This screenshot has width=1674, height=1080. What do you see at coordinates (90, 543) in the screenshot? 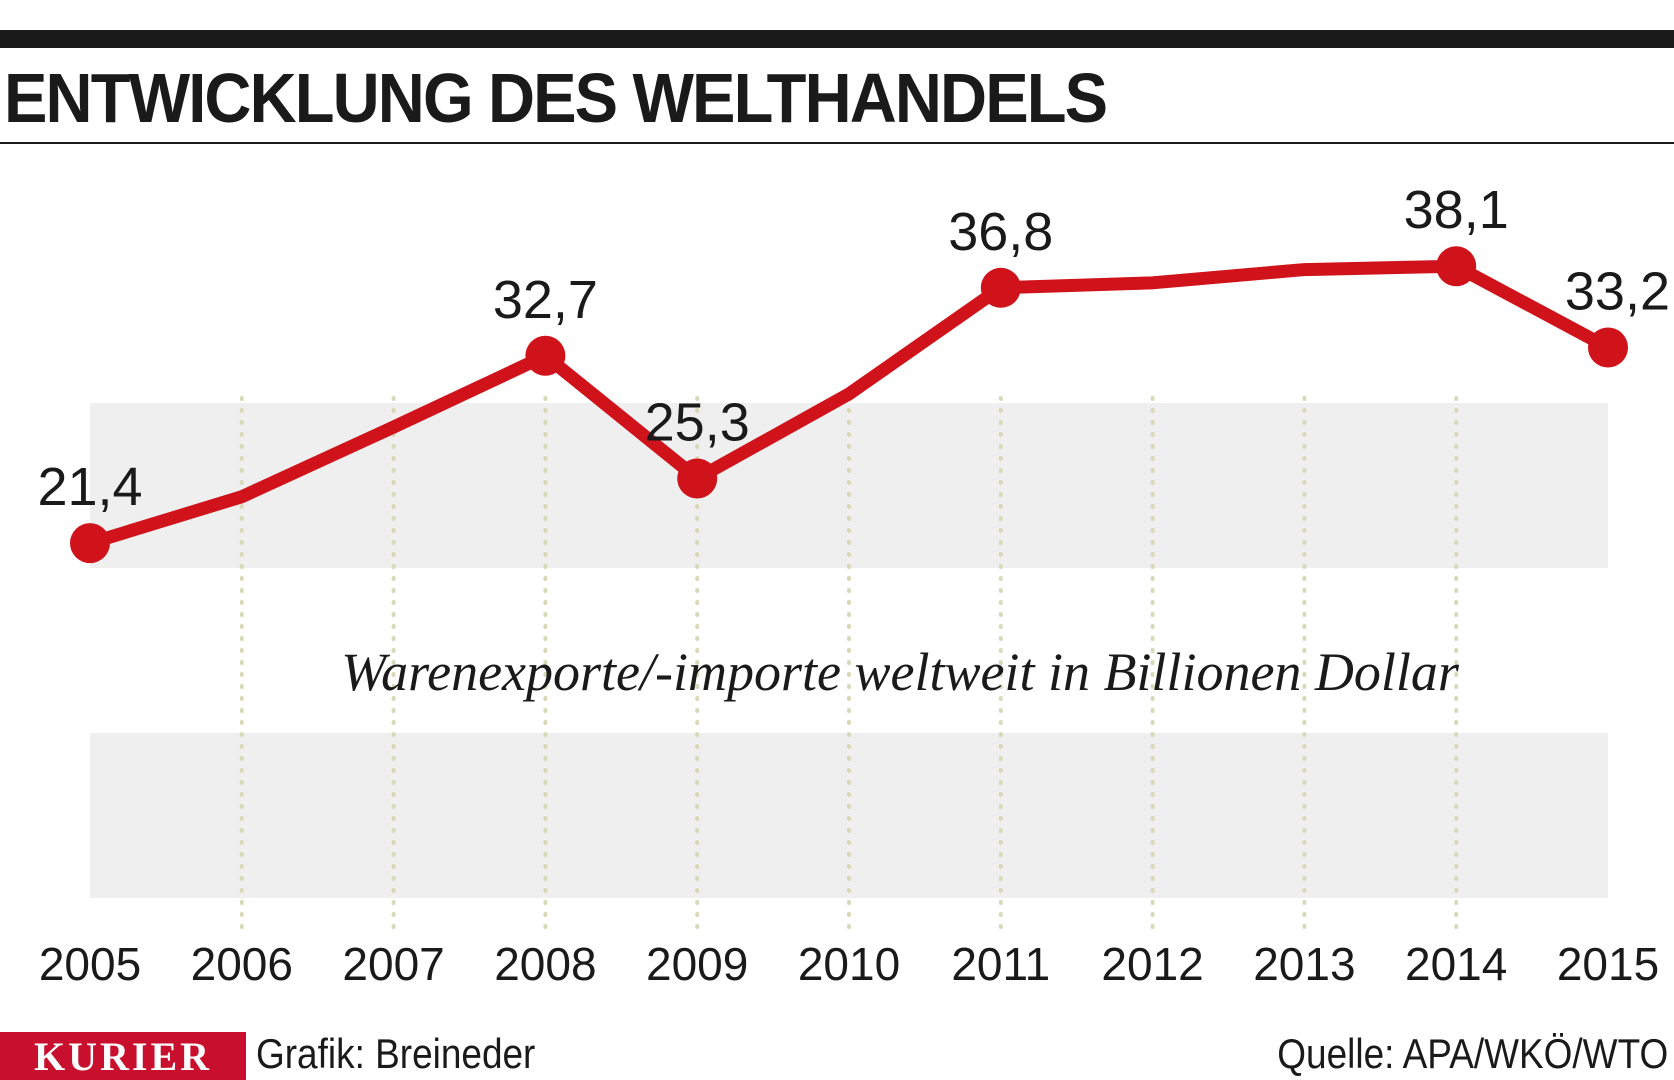
I see `data-point-2005` at bounding box center [90, 543].